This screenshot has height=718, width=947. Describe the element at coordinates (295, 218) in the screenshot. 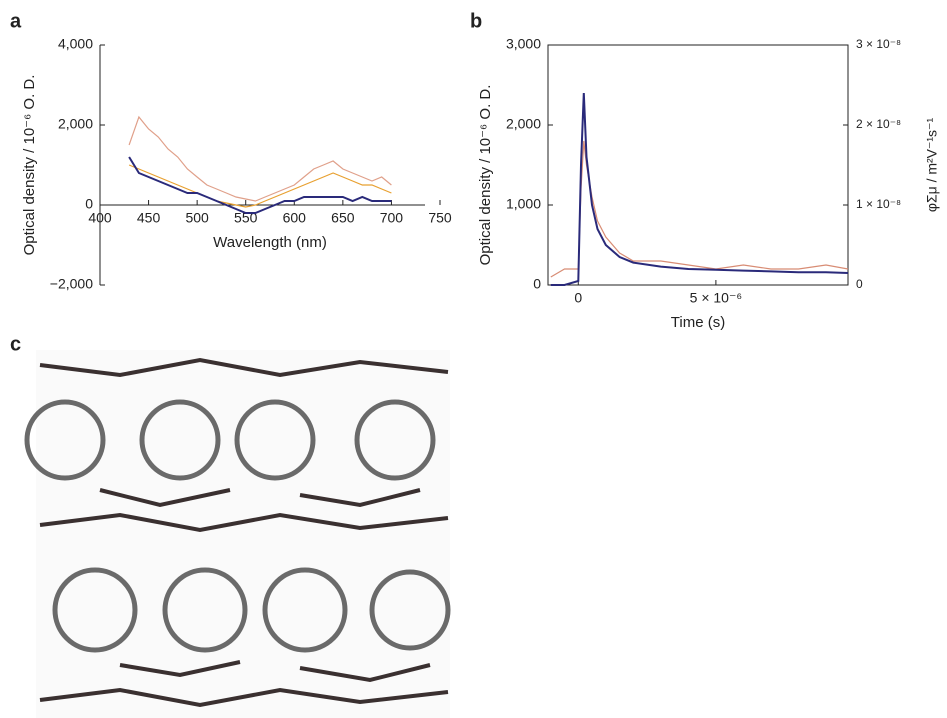

I see `x-tick-label: 600` at that location.